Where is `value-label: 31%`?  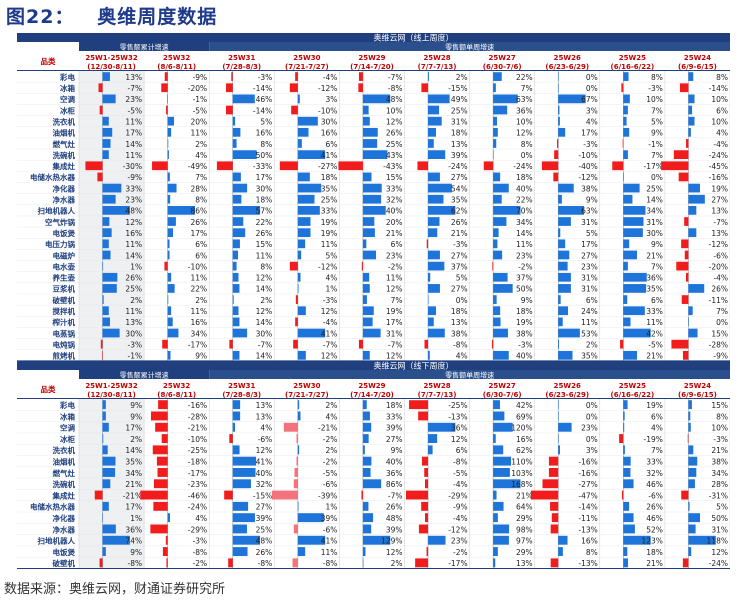
value-label: 31% is located at coordinates (394, 333).